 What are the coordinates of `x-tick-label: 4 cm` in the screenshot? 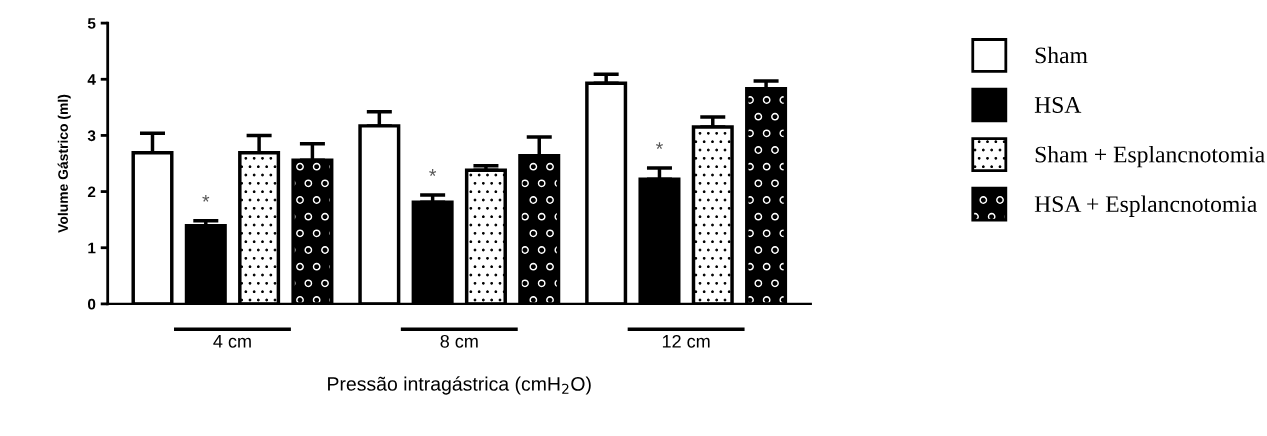 It's located at (232, 341).